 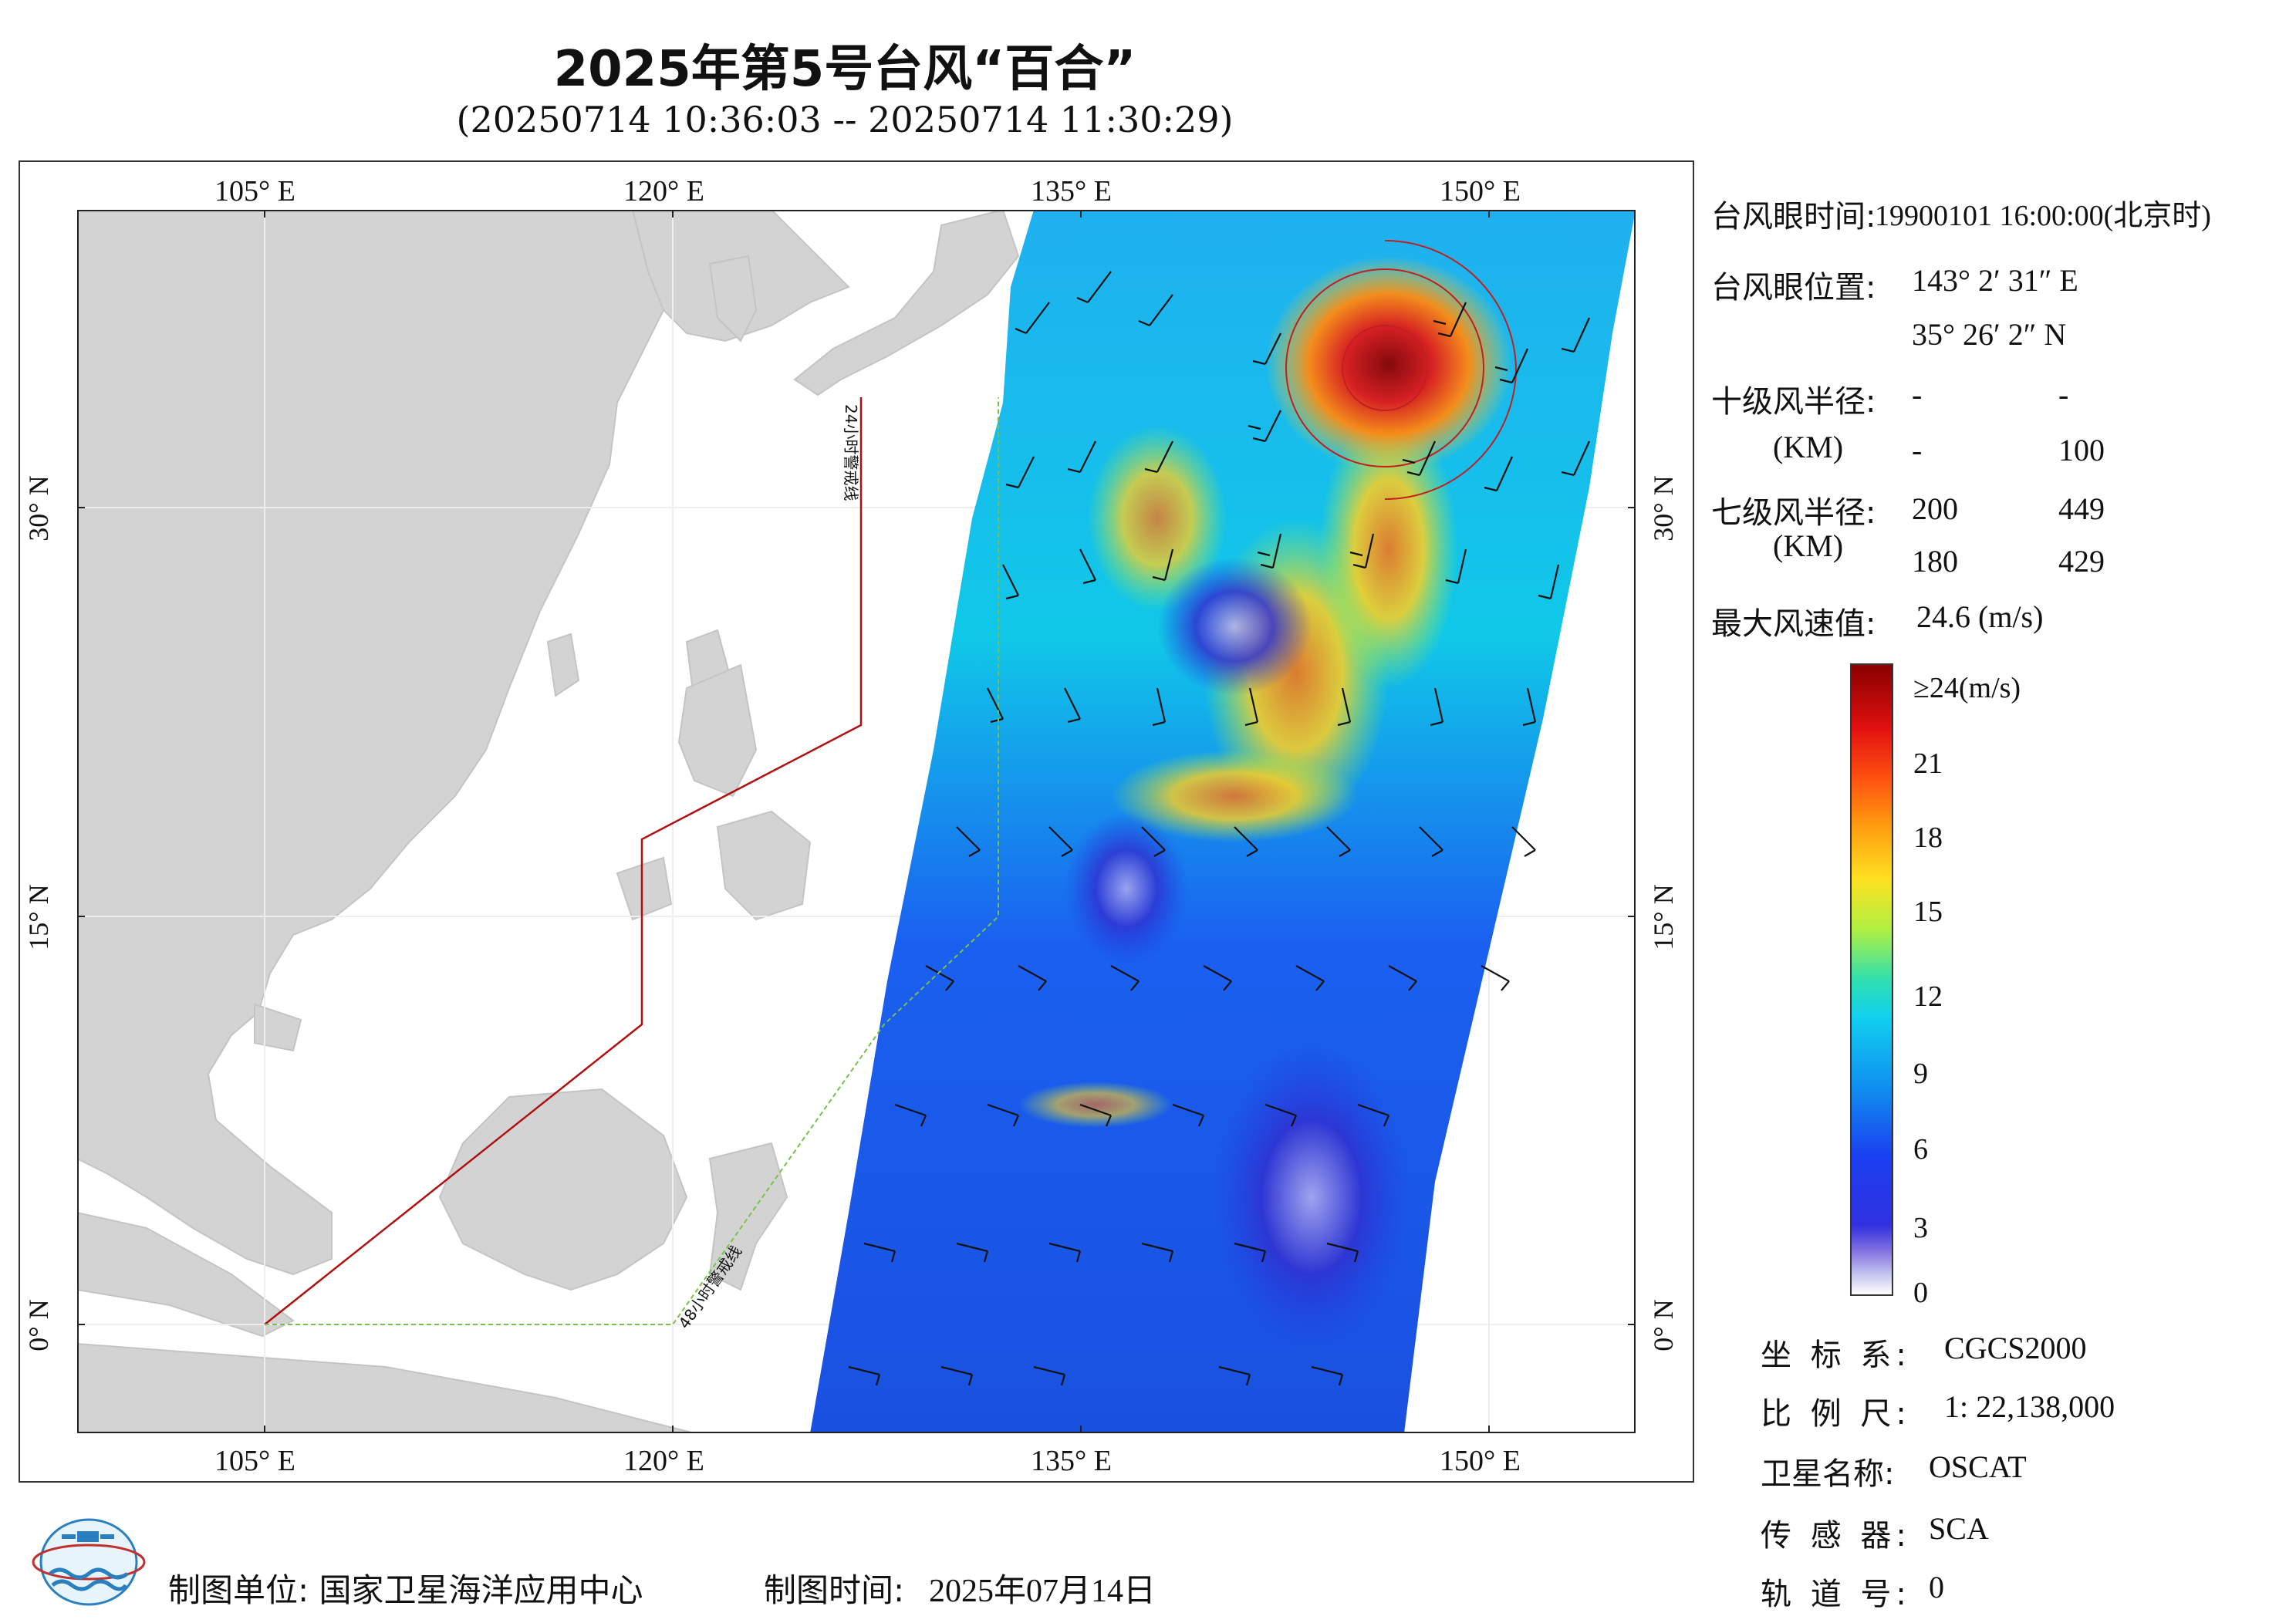 What do you see at coordinates (1871, 979) in the screenshot?
I see `wind-speed-colorbar` at bounding box center [1871, 979].